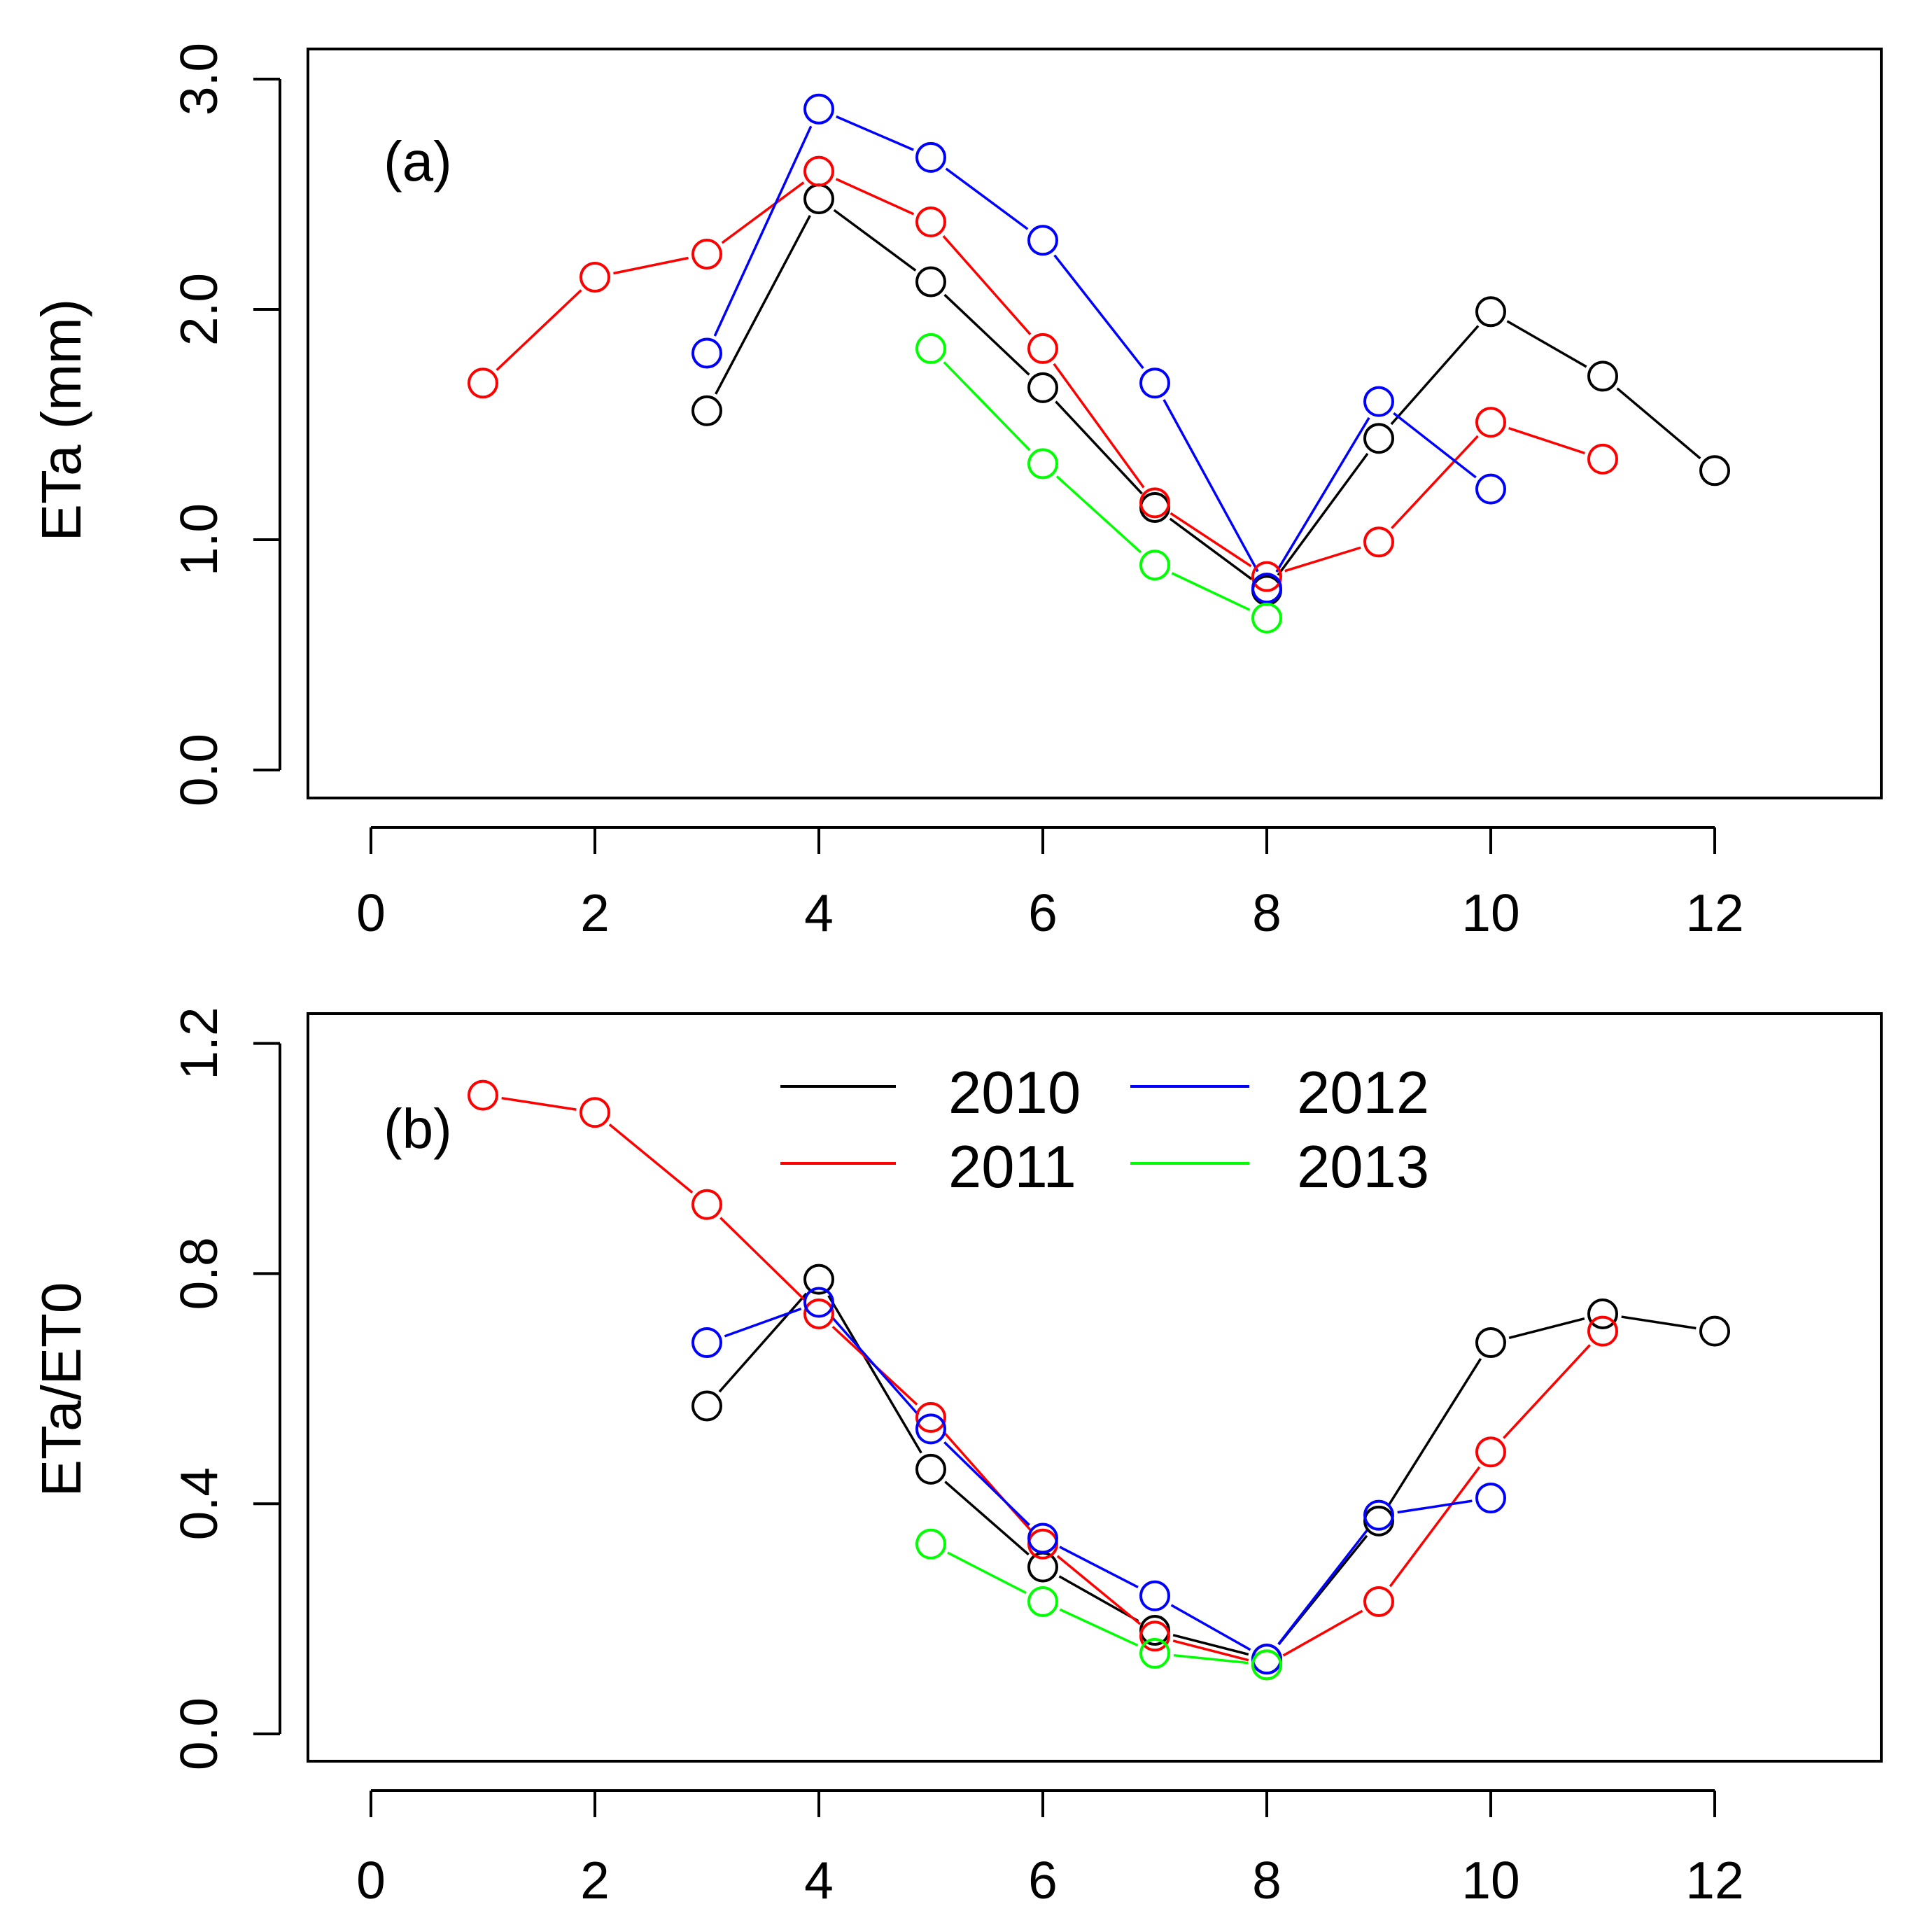 The width and height of the screenshot is (1910, 1932). I want to click on panel-a-y-axis-title: ETa (mm), so click(61, 420).